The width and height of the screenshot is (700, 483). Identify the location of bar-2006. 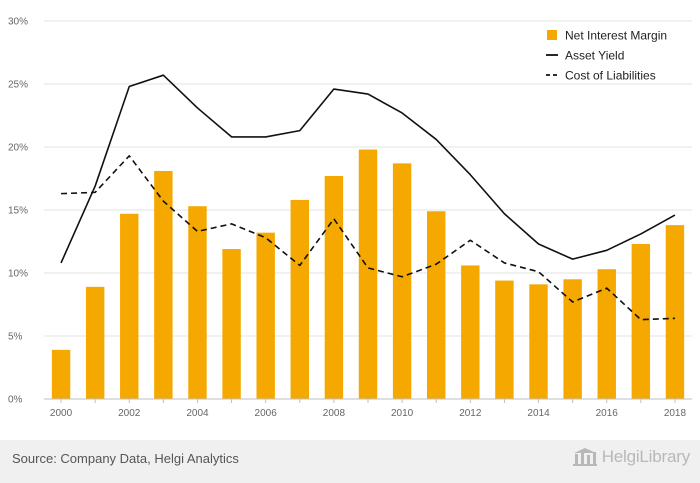
(265, 315).